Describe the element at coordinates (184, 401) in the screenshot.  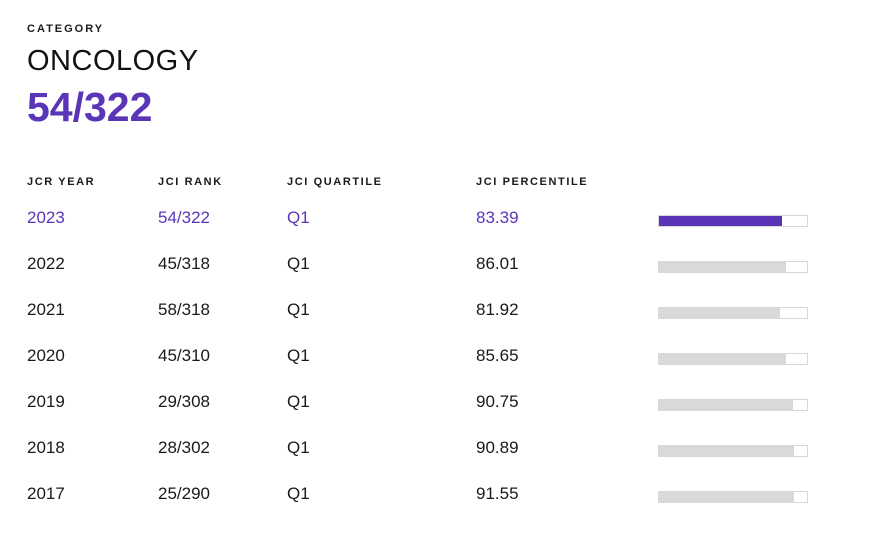
I see `rank-cell: 29/308` at that location.